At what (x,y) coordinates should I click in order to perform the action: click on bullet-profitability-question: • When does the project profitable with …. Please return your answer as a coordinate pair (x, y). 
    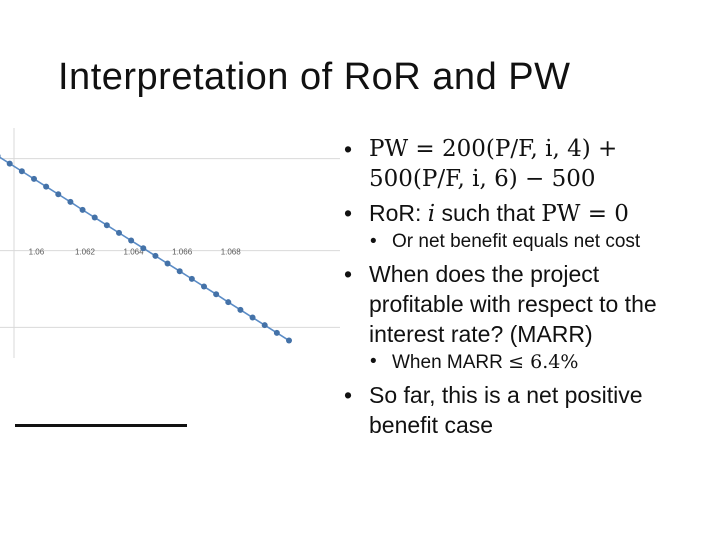
    Looking at the image, I should click on (529, 304).